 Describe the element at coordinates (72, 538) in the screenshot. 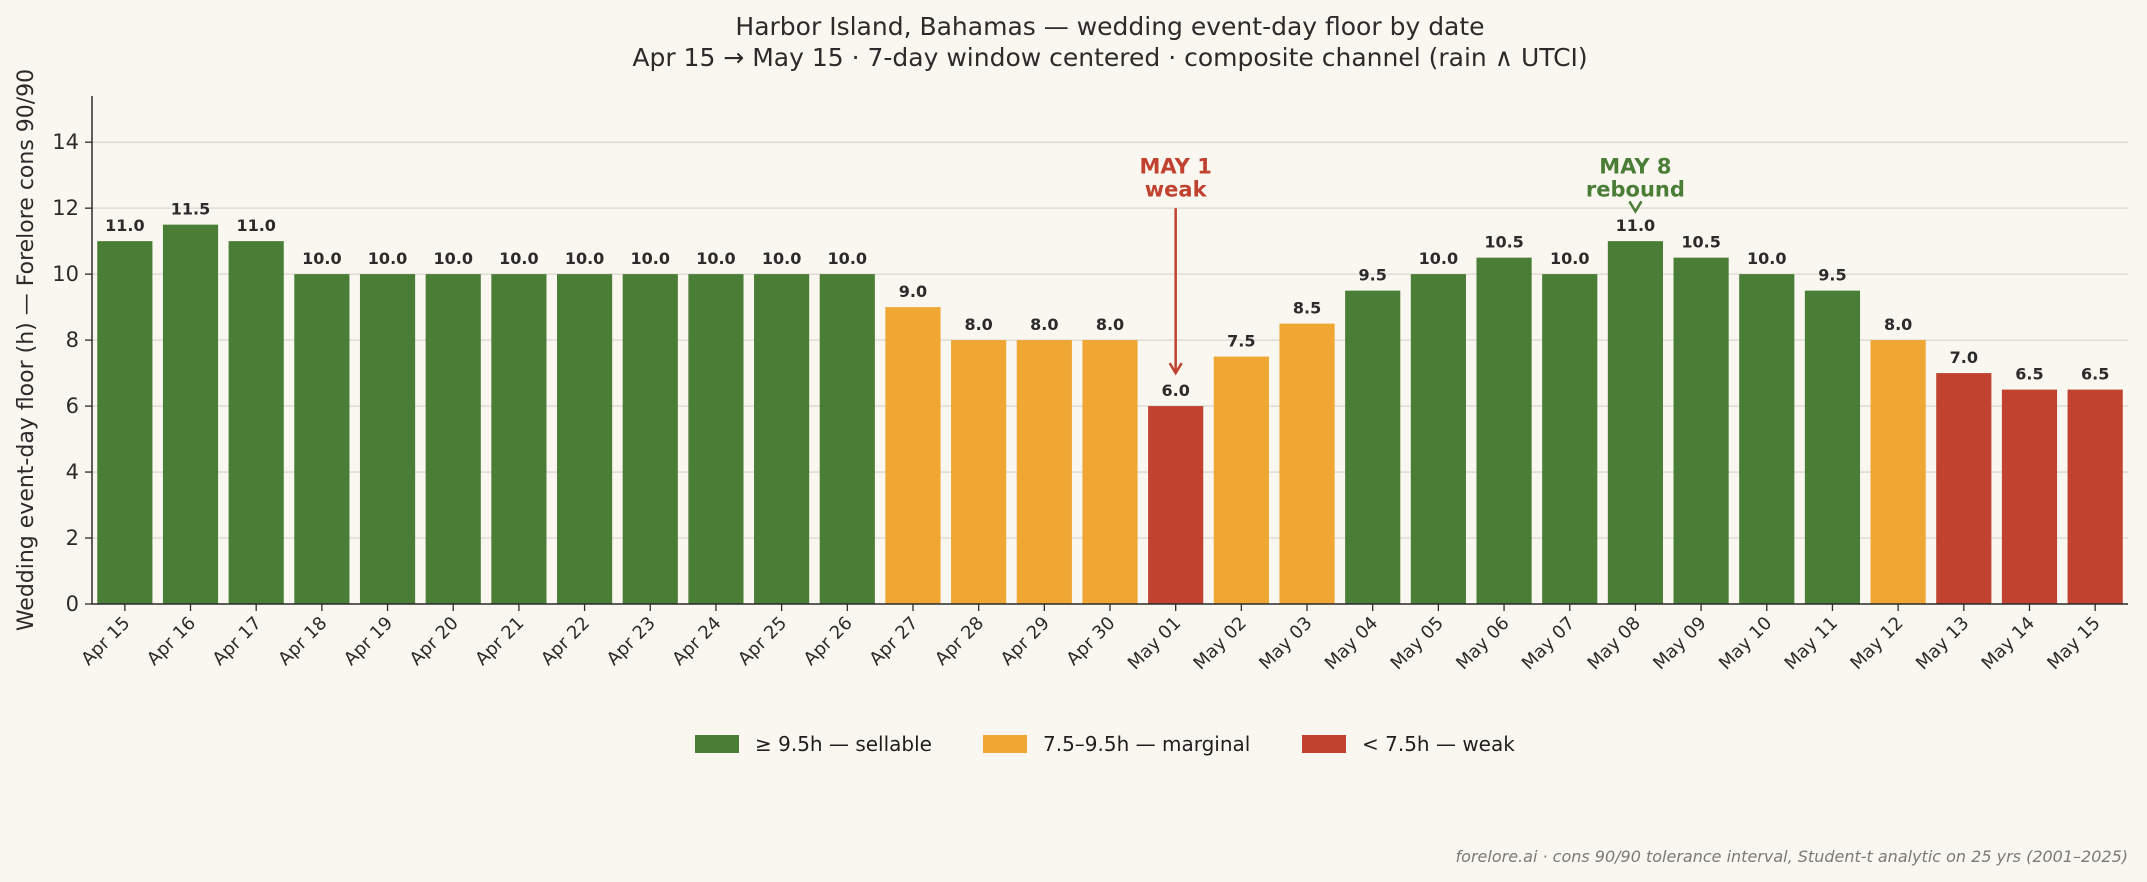

I see `y-tick-label: 2` at that location.